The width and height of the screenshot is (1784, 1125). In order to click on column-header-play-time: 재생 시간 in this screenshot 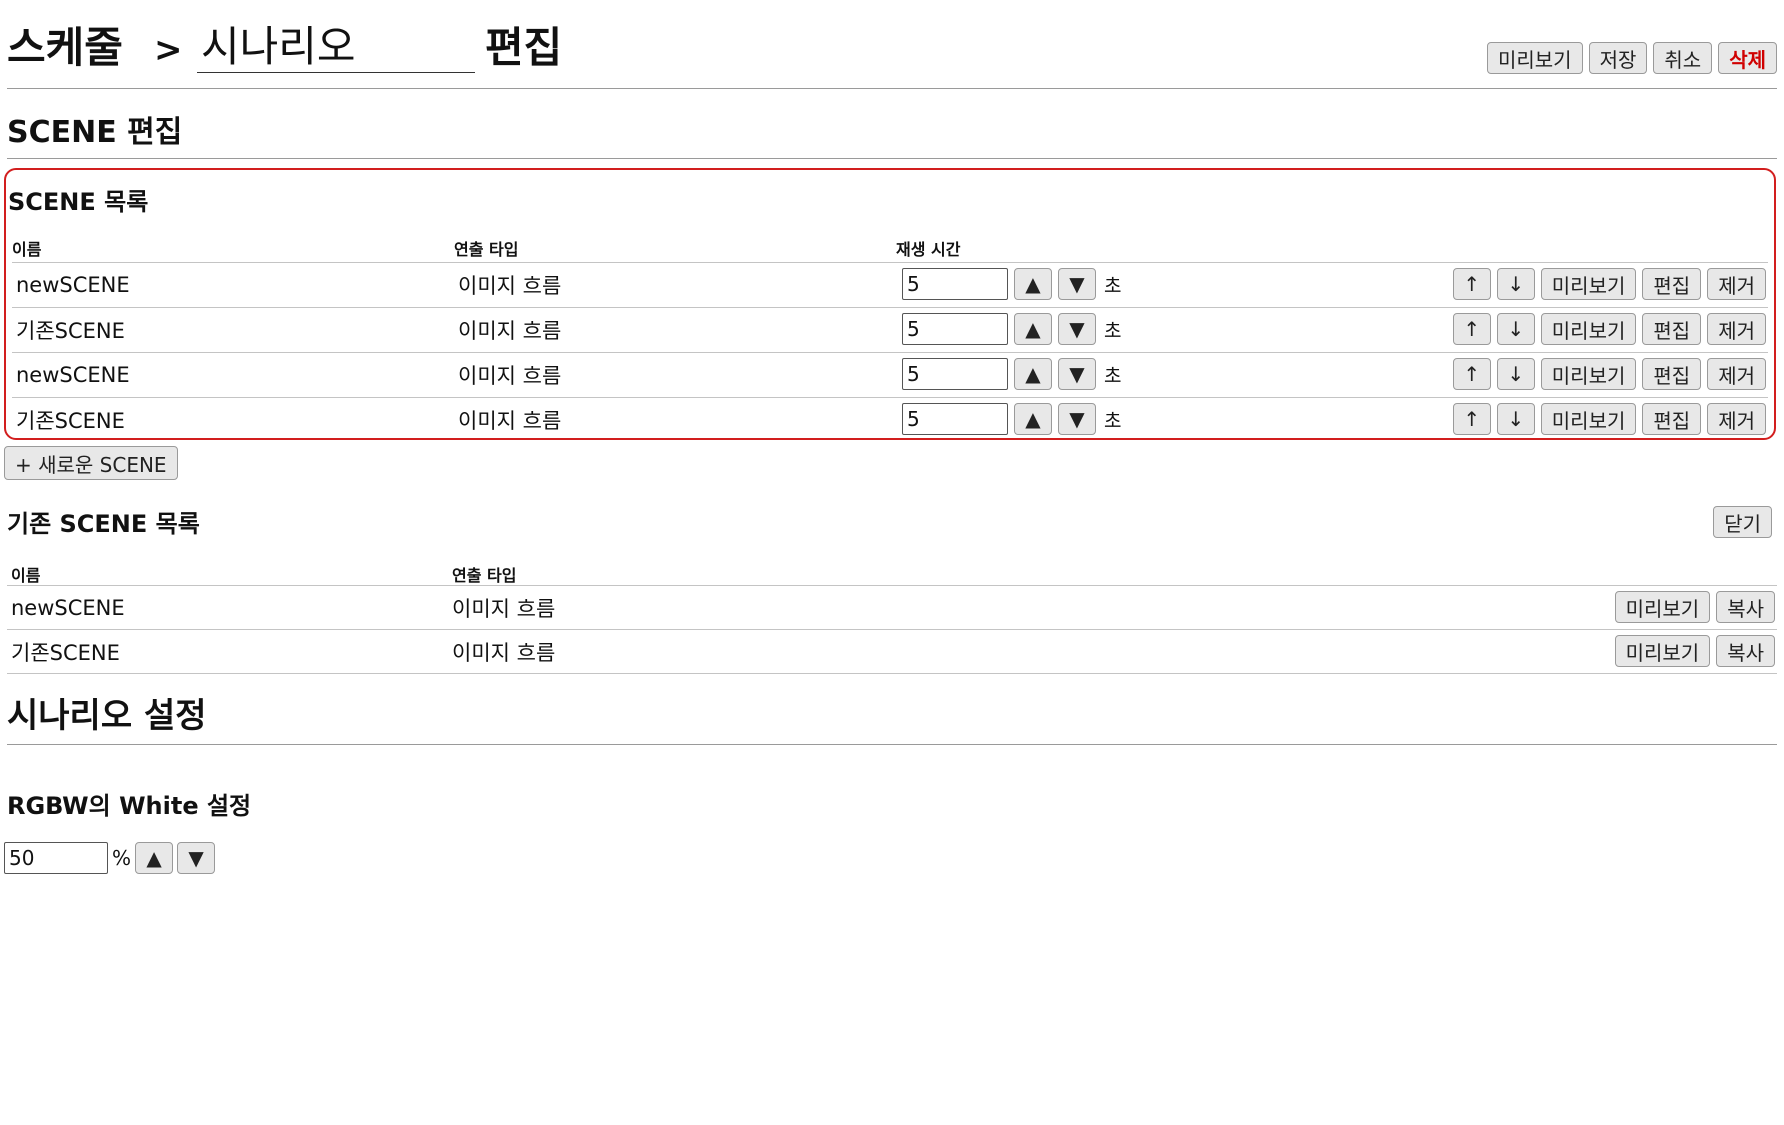, I will do `click(928, 249)`.